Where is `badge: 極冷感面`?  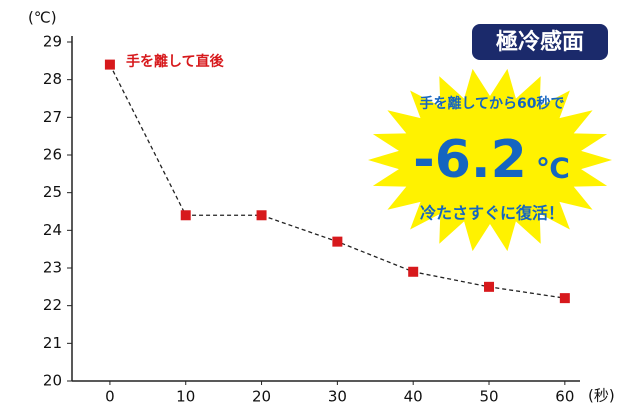
badge: 極冷感面 is located at coordinates (540, 42).